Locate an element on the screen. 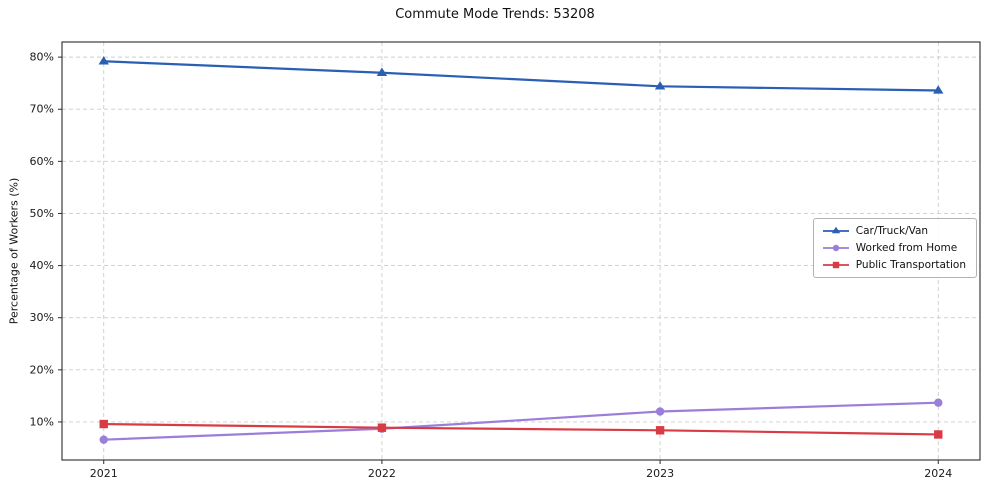  y-tick-label: 40% is located at coordinates (42, 265).